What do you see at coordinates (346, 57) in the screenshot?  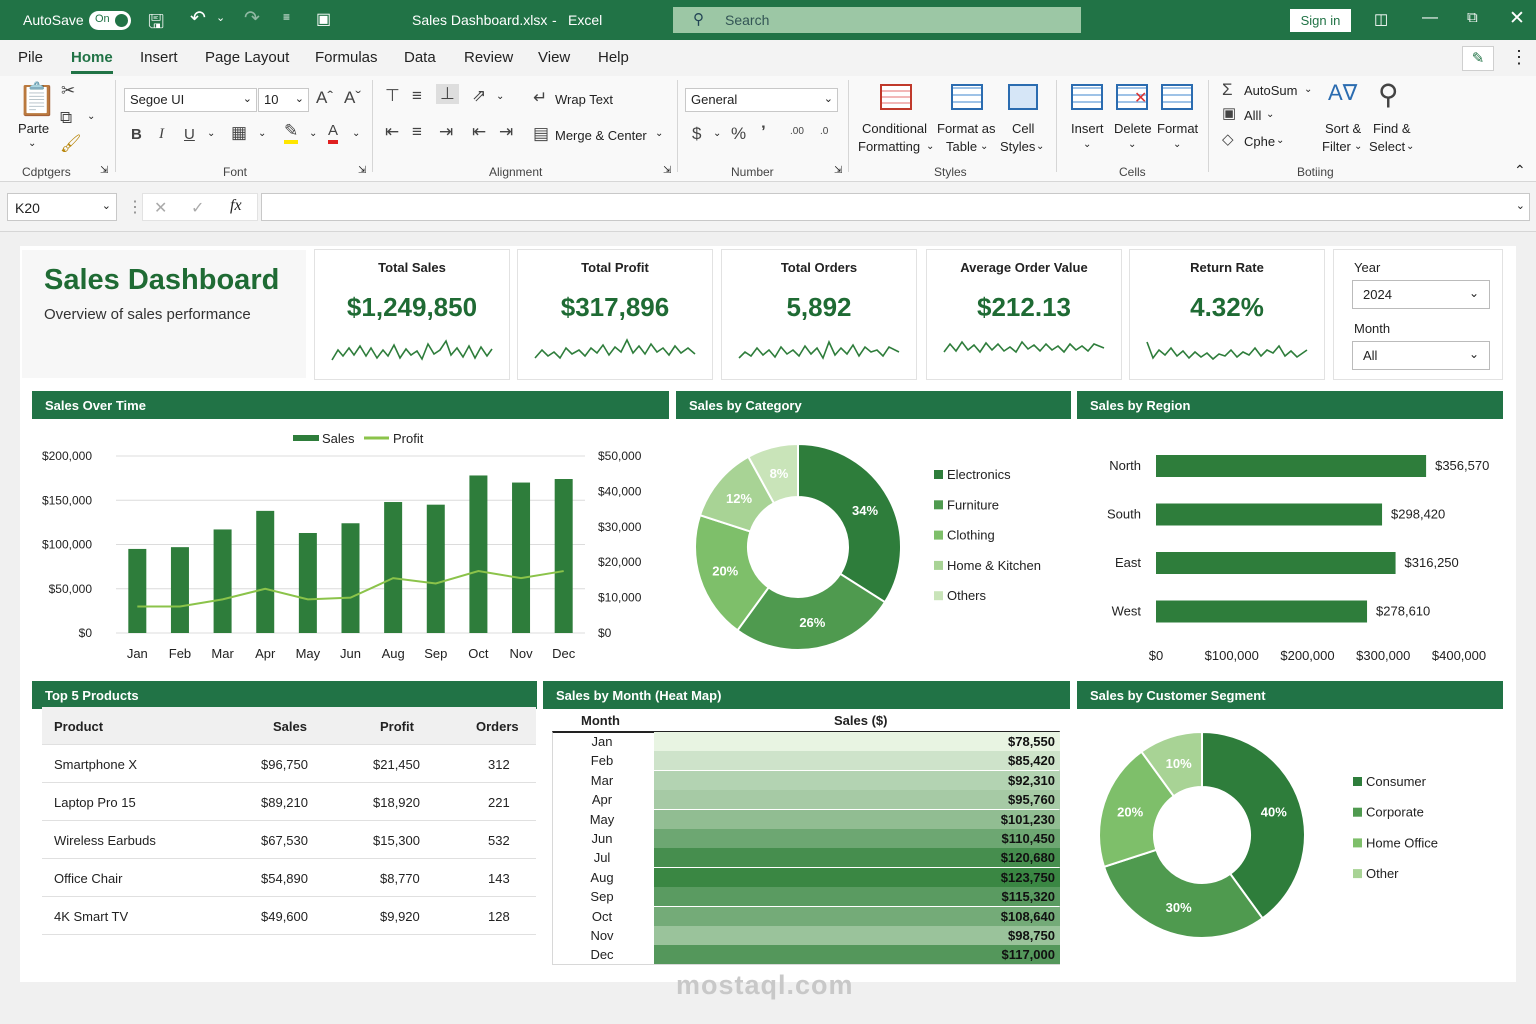 I see `tab-formulas: Formulas` at bounding box center [346, 57].